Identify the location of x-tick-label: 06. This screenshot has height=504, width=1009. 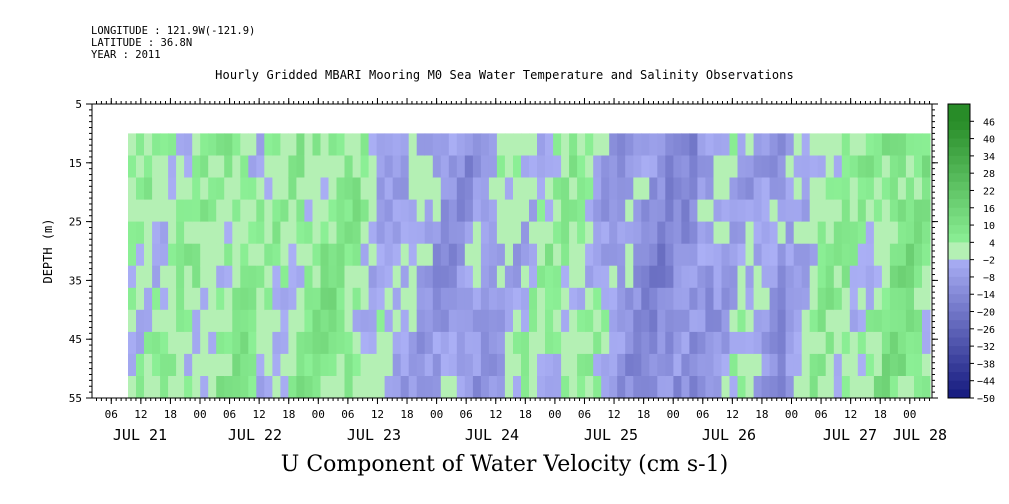
(229, 414).